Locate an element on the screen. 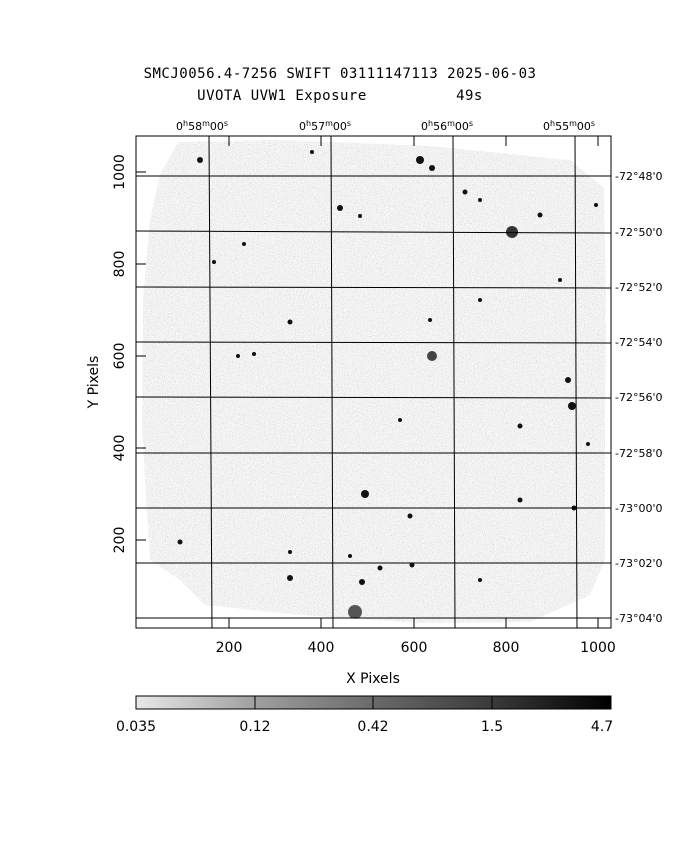  x-tick-labels: 200 400 600 800 1000 is located at coordinates (416, 648).